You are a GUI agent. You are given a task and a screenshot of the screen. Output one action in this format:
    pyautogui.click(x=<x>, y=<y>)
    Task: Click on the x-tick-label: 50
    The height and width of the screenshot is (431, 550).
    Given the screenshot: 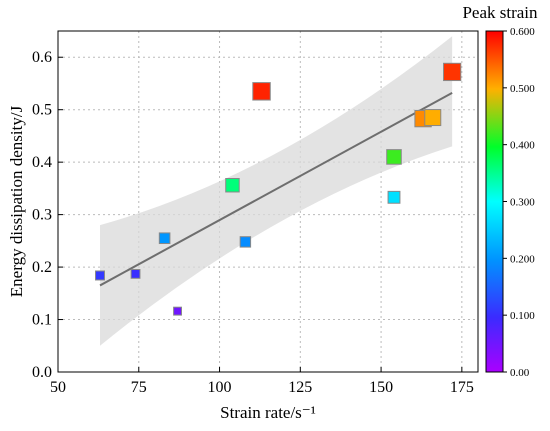 What is the action you would take?
    pyautogui.click(x=58, y=387)
    